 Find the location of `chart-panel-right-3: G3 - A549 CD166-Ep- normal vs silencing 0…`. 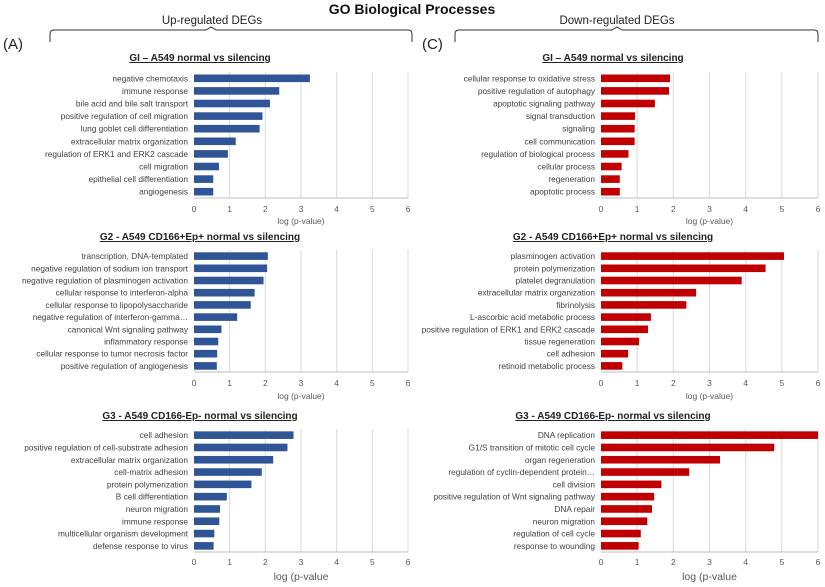

chart-panel-right-3: G3 - A549 CD166-Ep- normal vs silencing 0… is located at coordinates (627, 497).